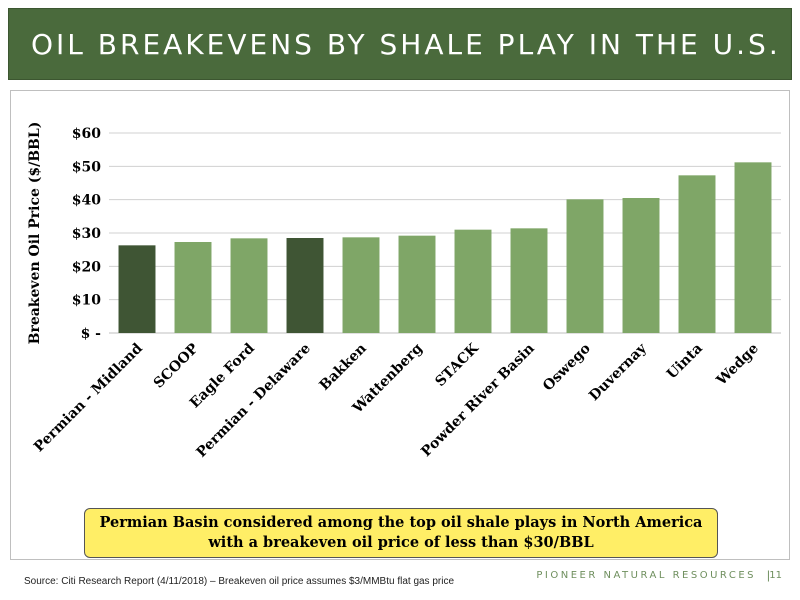  Describe the element at coordinates (86, 201) in the screenshot. I see `y-tick-label: $40` at that location.